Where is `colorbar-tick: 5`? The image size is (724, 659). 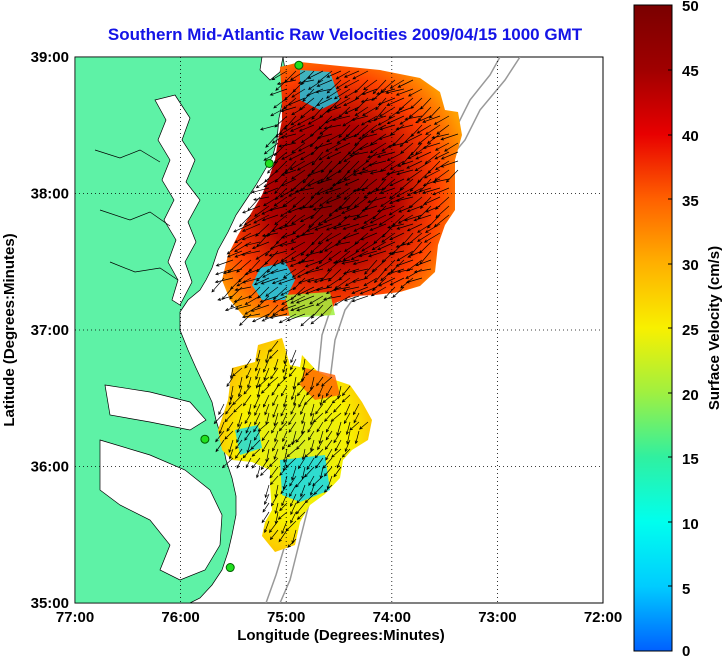
colorbar-tick: 5 is located at coordinates (686, 589).